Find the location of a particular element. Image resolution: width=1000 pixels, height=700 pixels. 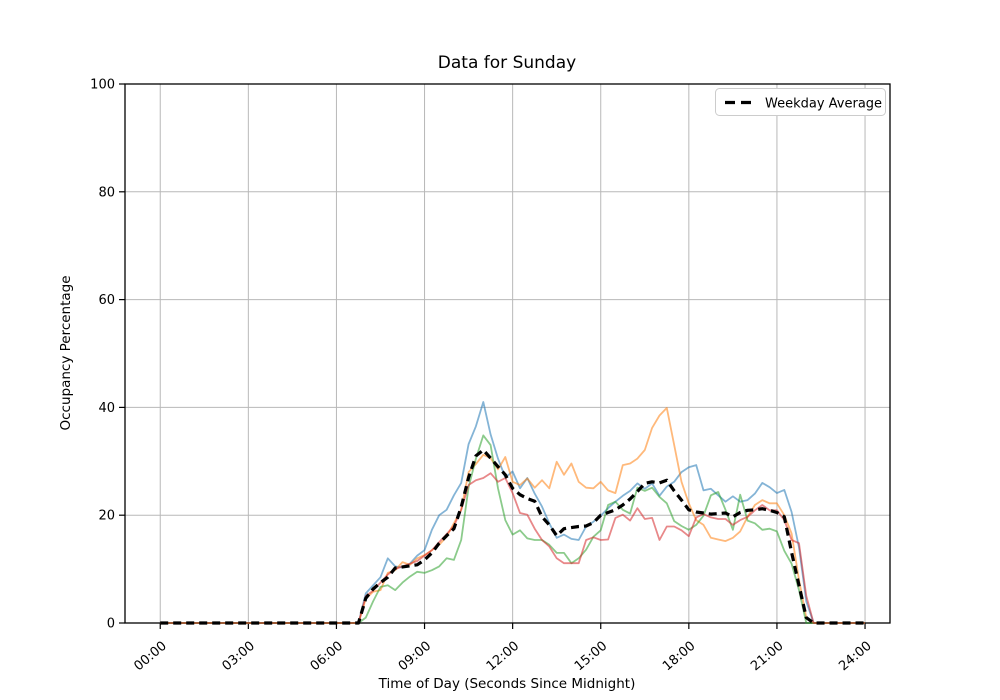

y-axis-label: Occupancy Percentage is located at coordinates (66, 352).